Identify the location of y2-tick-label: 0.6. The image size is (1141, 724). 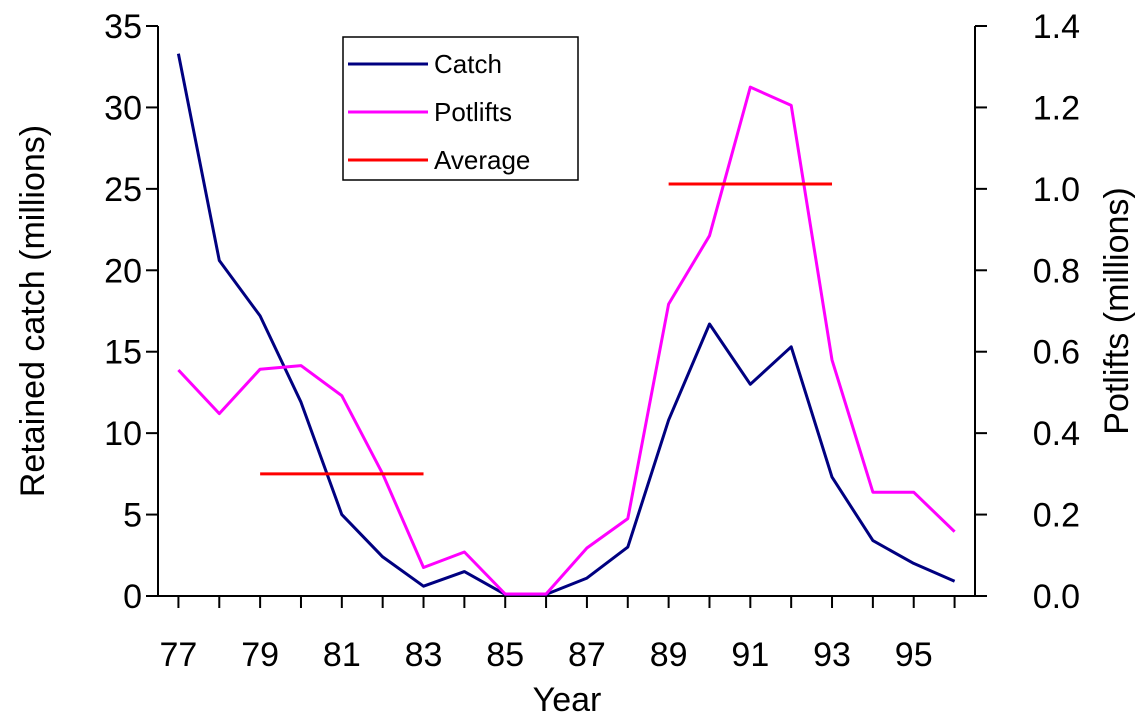
(1056, 353).